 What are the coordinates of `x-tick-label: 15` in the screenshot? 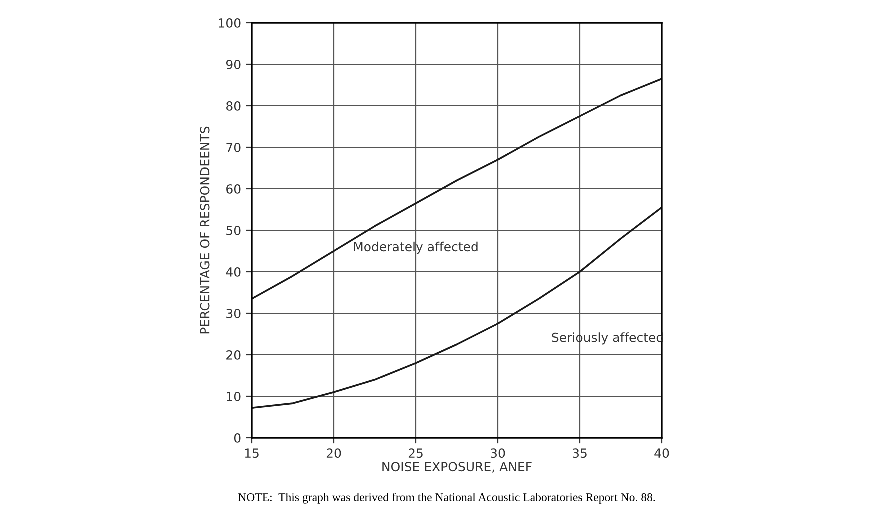 It's located at (252, 453).